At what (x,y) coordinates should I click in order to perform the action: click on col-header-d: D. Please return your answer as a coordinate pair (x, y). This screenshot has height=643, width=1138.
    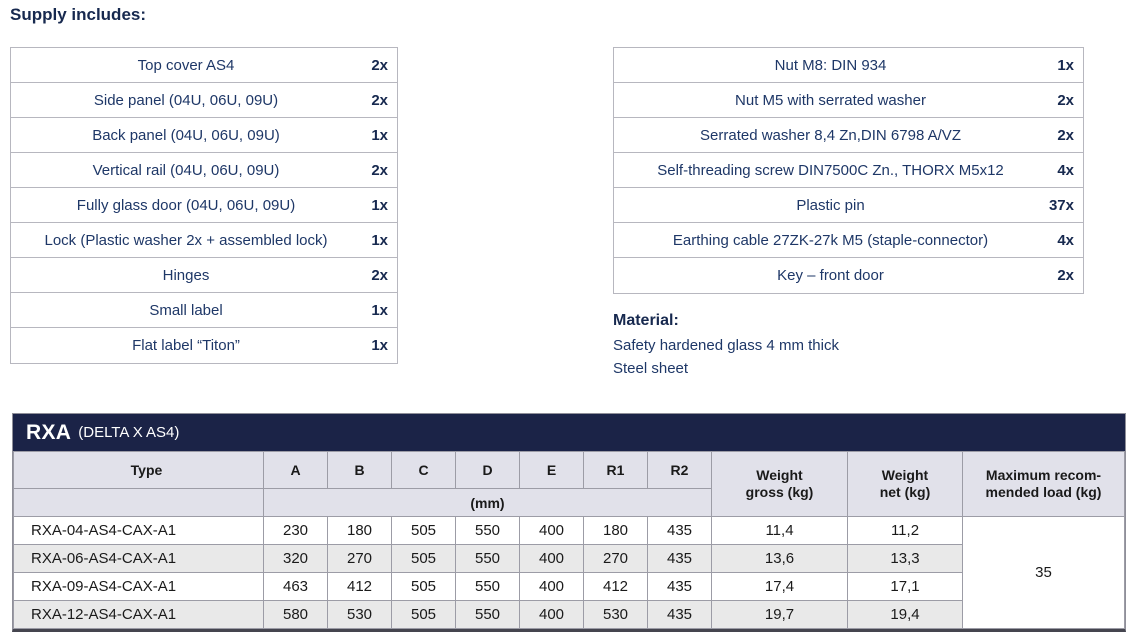
    Looking at the image, I should click on (487, 470).